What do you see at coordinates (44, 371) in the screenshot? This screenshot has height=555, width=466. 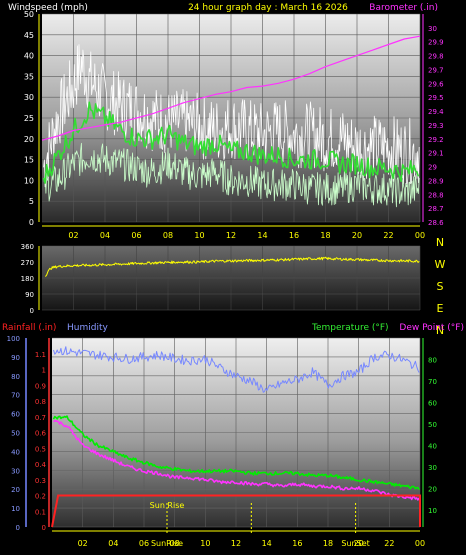 I see `rain-y-tick-label: 1` at bounding box center [44, 371].